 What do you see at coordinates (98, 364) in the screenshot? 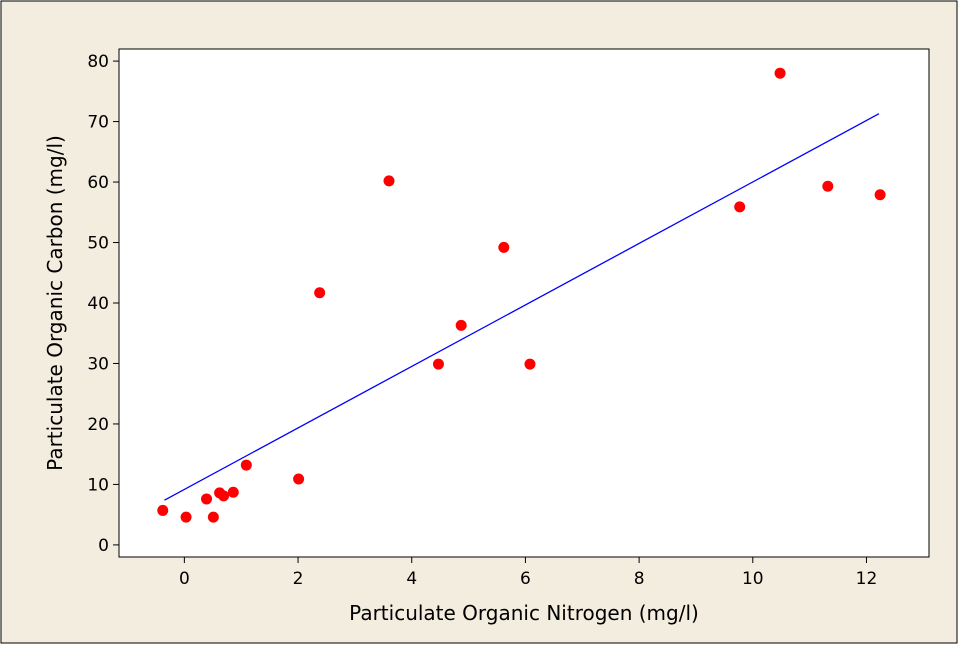
I see `y-tick-label: 30` at bounding box center [98, 364].